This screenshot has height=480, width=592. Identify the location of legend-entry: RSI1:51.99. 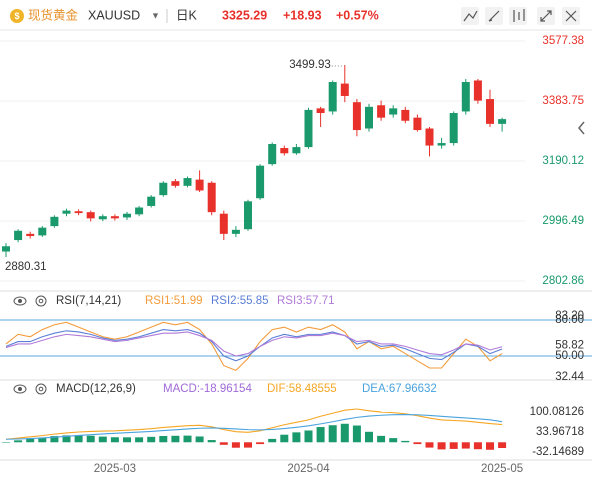
(174, 301).